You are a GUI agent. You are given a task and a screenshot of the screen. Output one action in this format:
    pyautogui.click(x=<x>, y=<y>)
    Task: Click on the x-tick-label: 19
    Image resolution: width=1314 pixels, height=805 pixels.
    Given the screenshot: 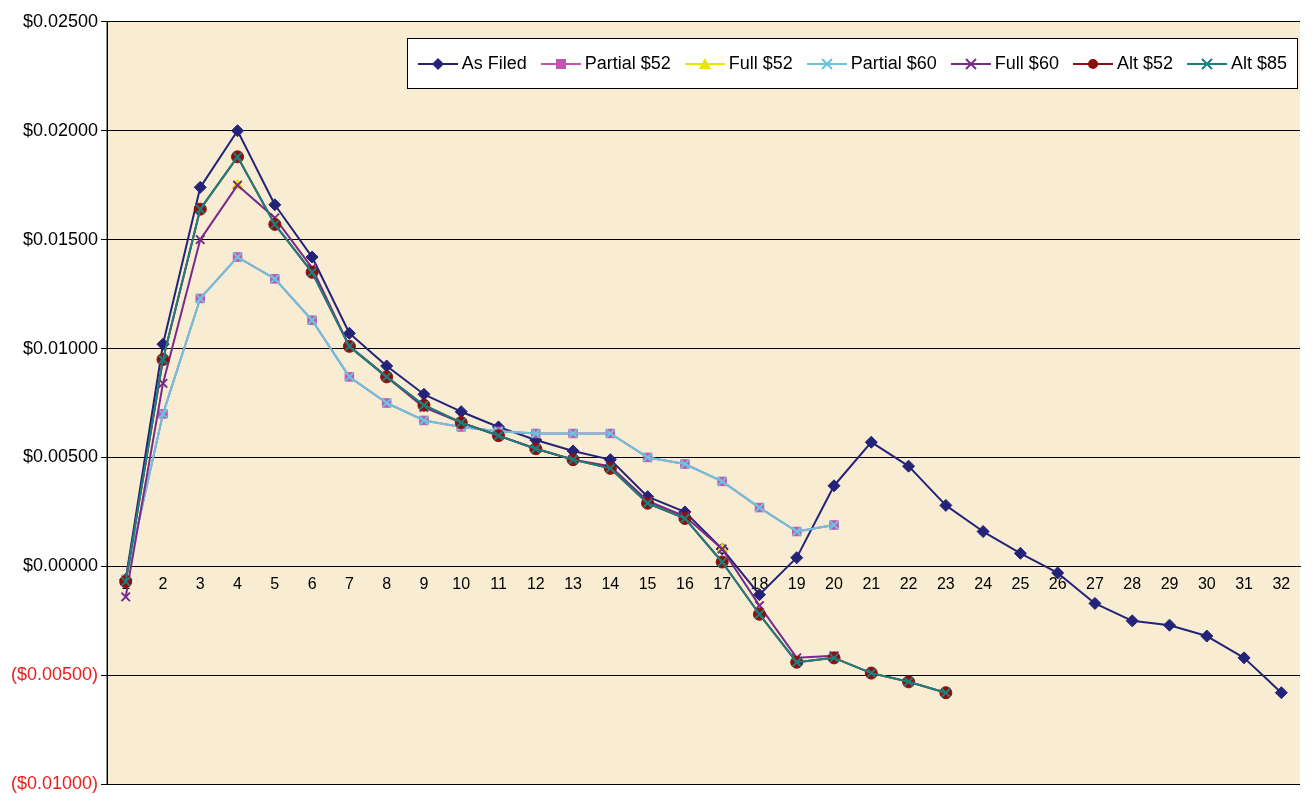 What is the action you would take?
    pyautogui.click(x=796, y=584)
    